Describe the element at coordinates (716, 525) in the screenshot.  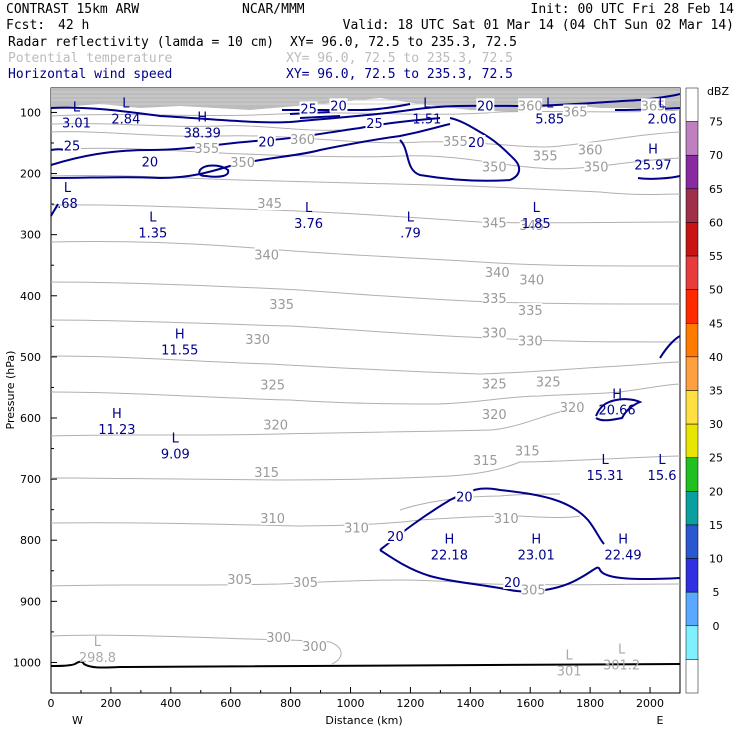
I see `colorbar-level-label: 15` at that location.